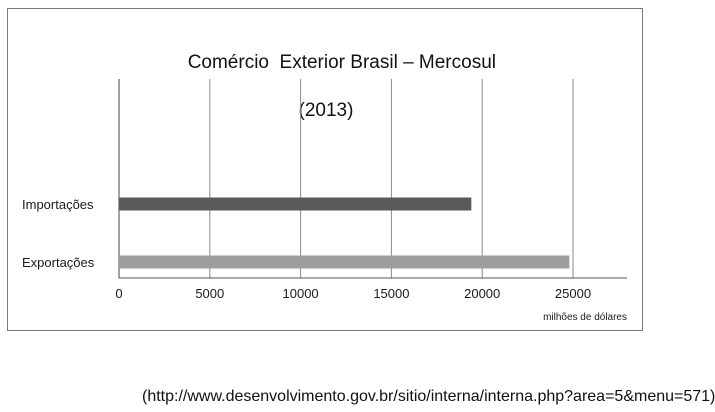  I want to click on category-label: Exportações, so click(58, 262).